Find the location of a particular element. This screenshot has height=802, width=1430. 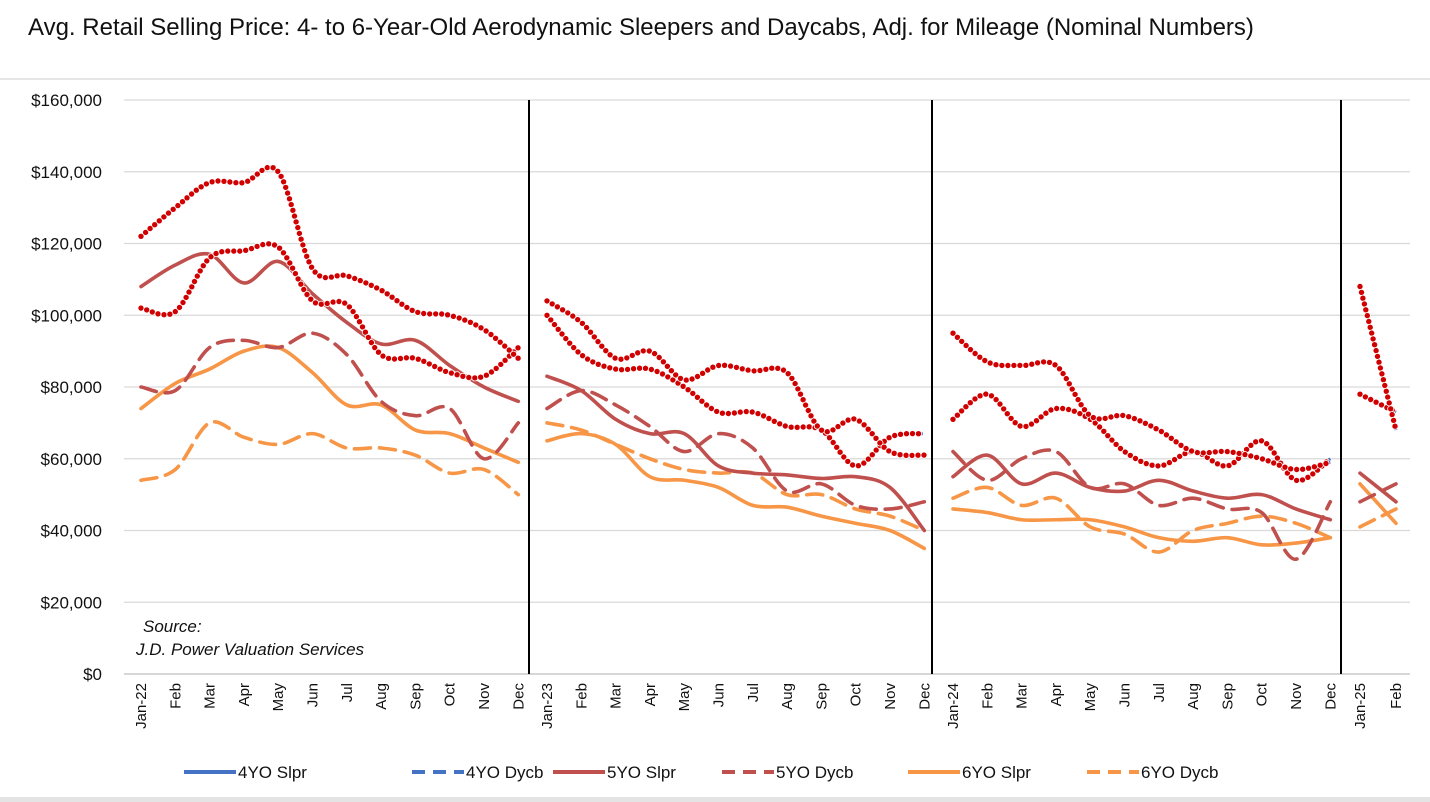

y-tick-label: $140,000 is located at coordinates (66, 172).